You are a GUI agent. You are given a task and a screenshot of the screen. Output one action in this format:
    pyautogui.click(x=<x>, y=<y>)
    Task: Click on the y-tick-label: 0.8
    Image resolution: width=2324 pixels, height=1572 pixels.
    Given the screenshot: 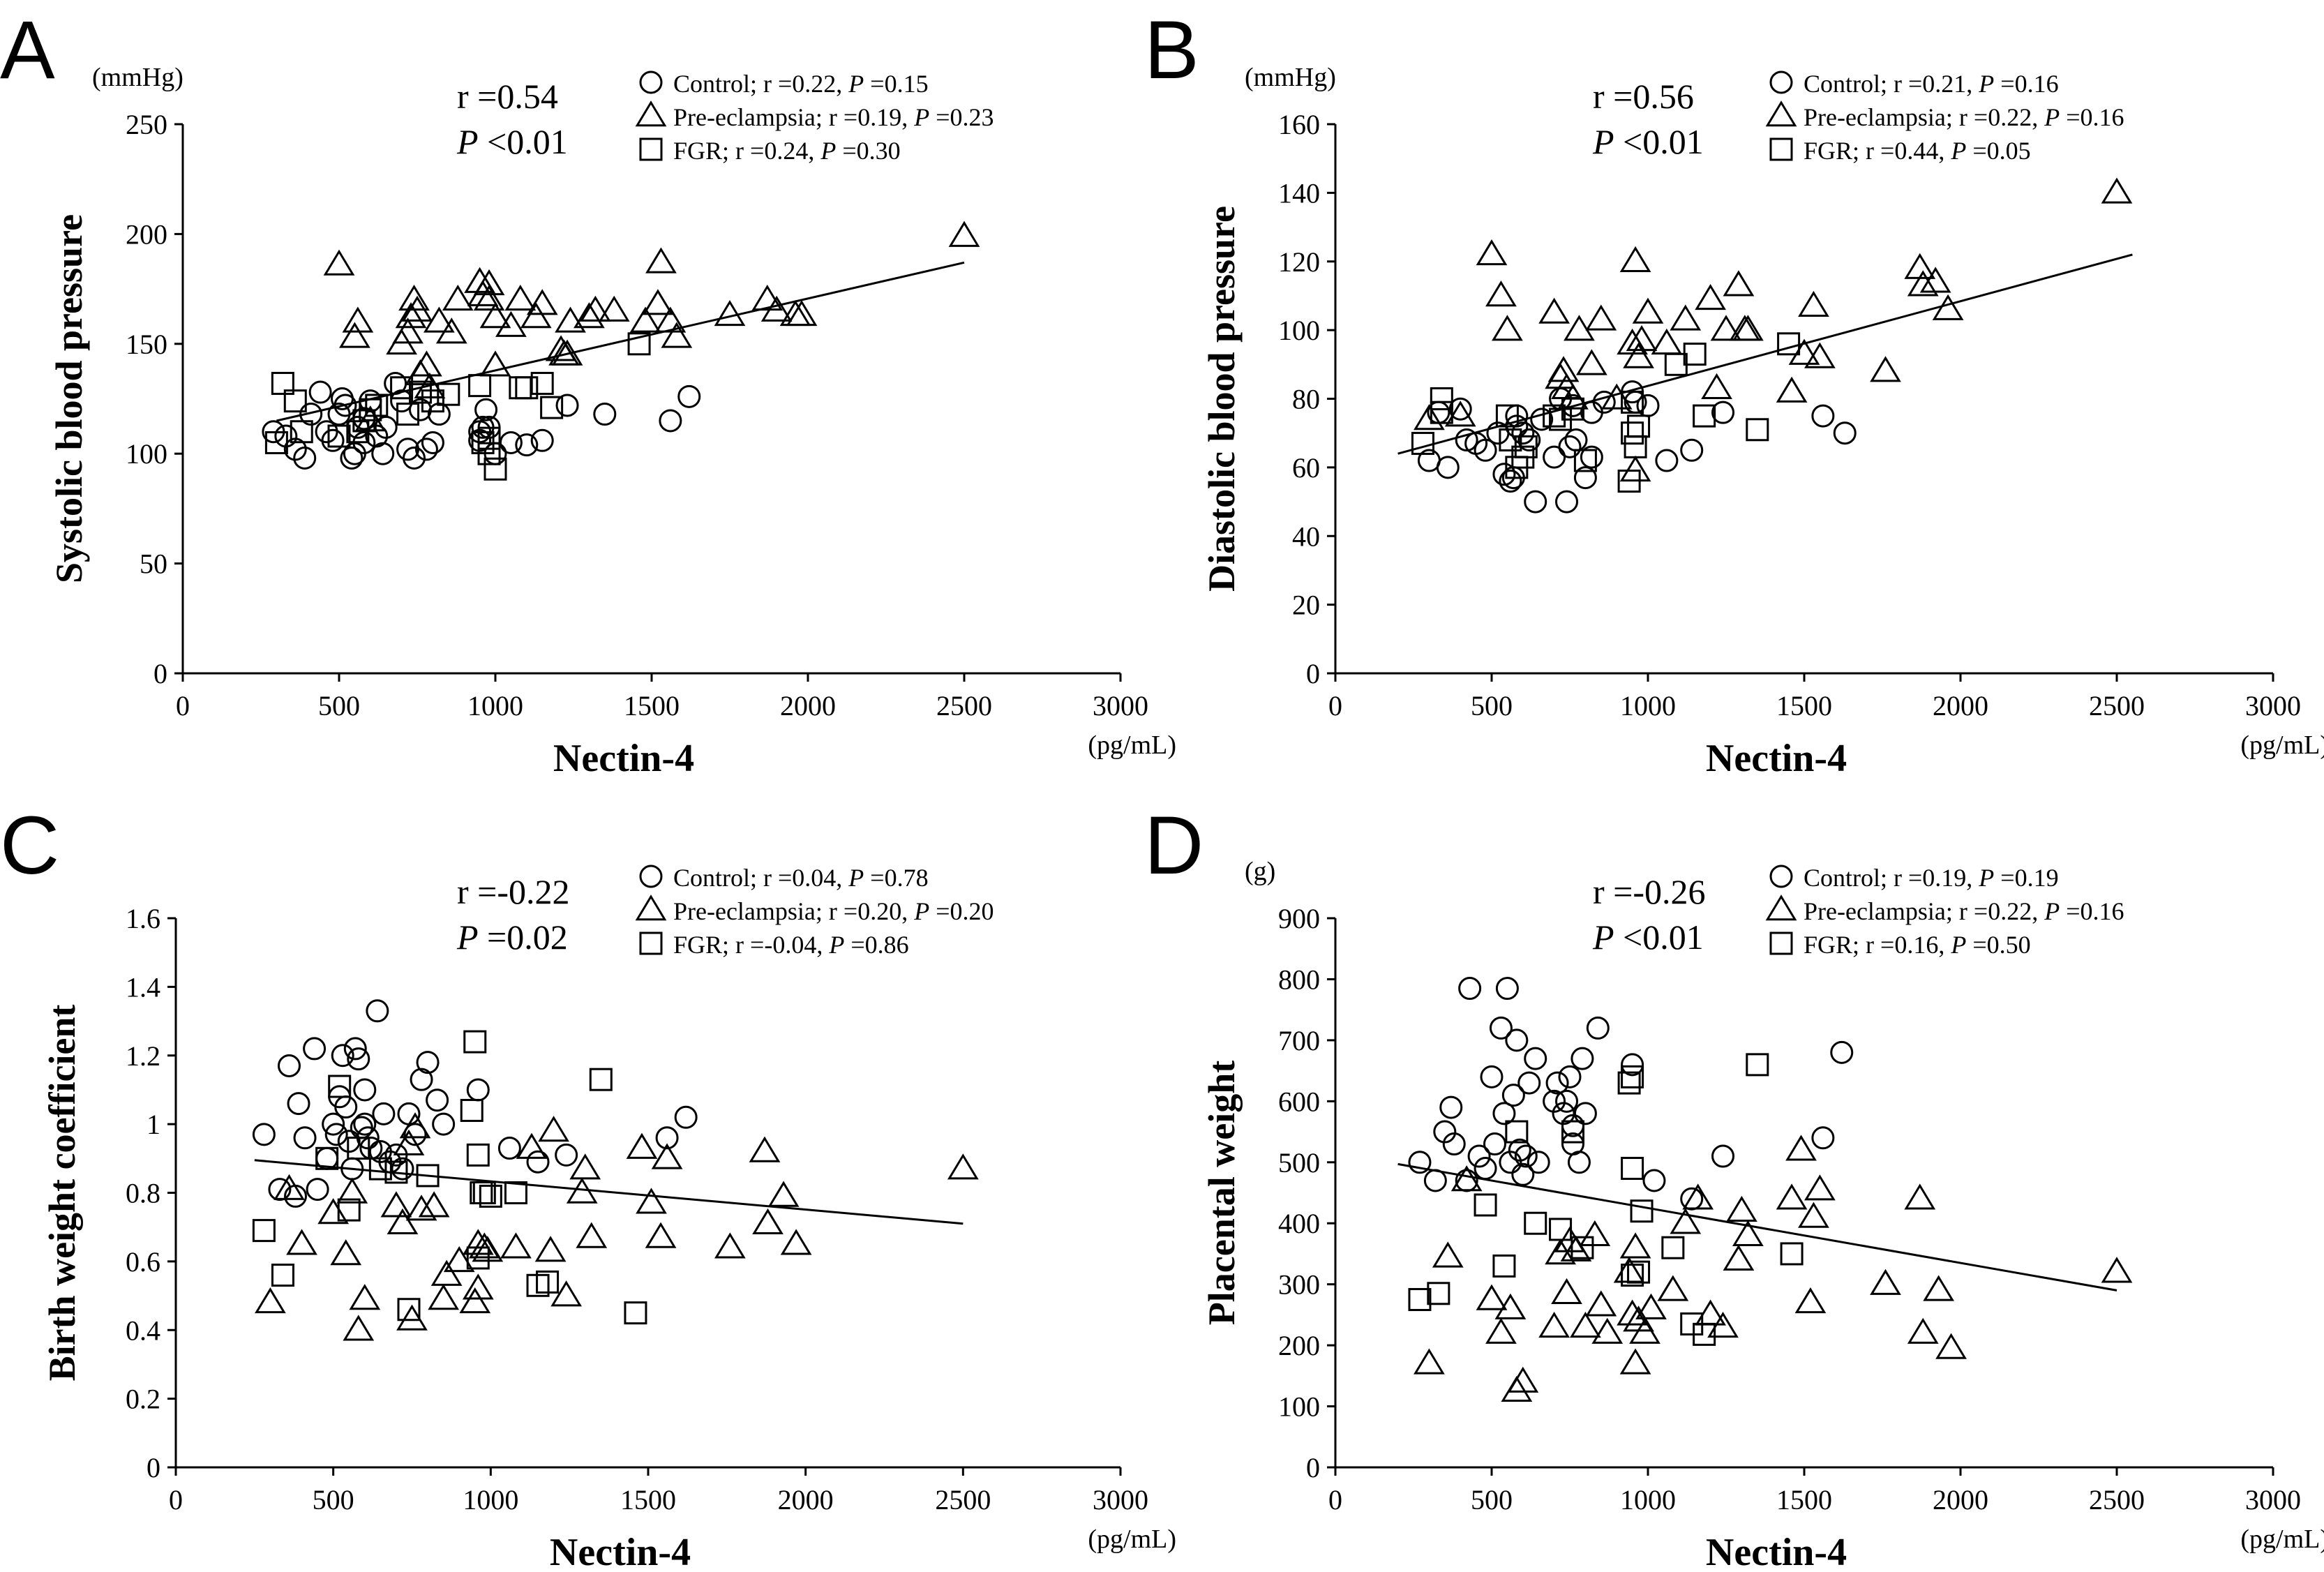 What is the action you would take?
    pyautogui.click(x=143, y=1194)
    